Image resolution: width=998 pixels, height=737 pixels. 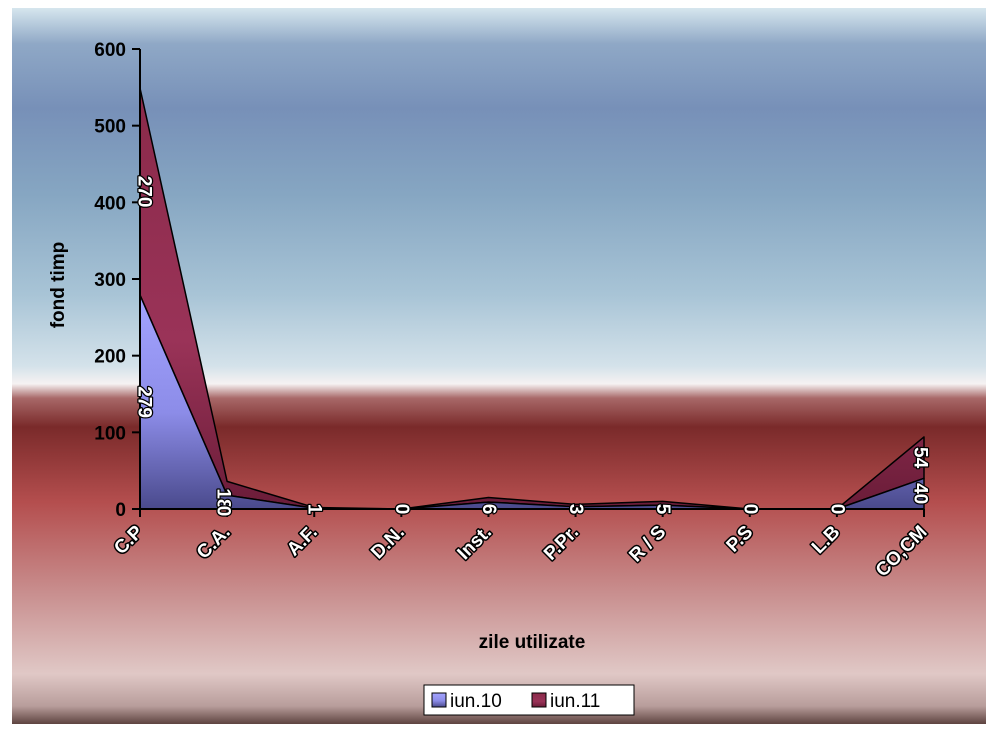 What do you see at coordinates (110, 280) in the screenshot?
I see `y-tick-label: 300` at bounding box center [110, 280].